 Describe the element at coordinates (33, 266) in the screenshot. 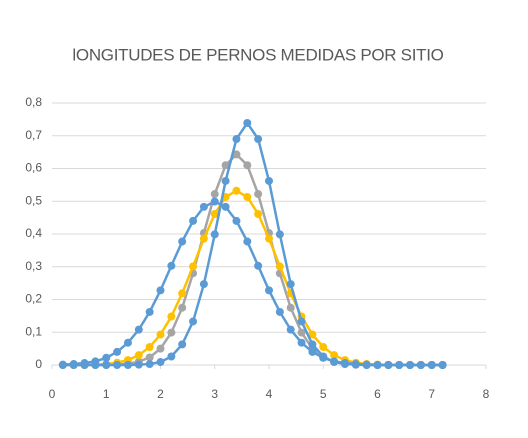

I see `y-tick-label: 0,3` at that location.